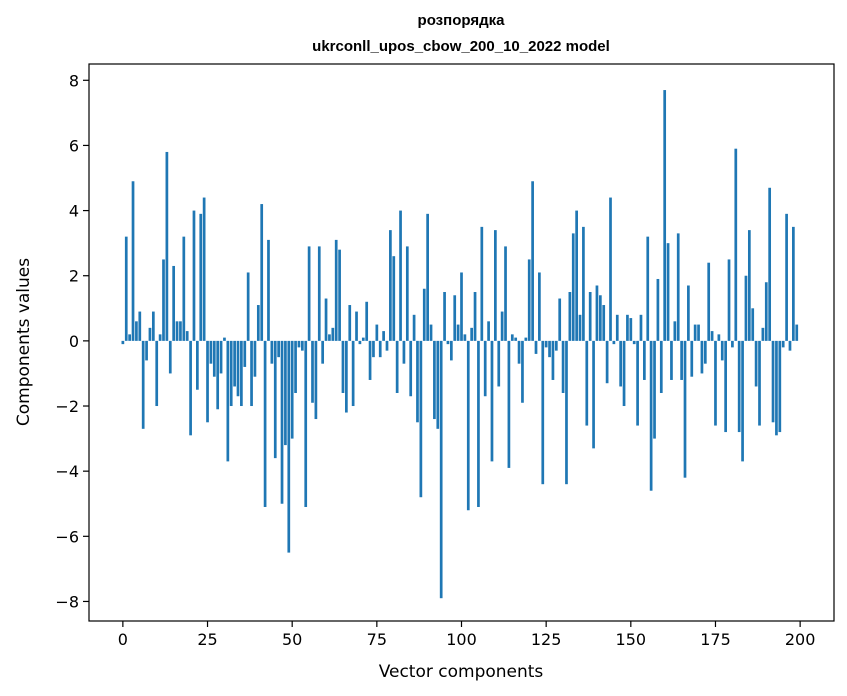 The width and height of the screenshot is (847, 696). Describe the element at coordinates (24, 342) in the screenshot. I see `y-axis-label: Components values` at that location.